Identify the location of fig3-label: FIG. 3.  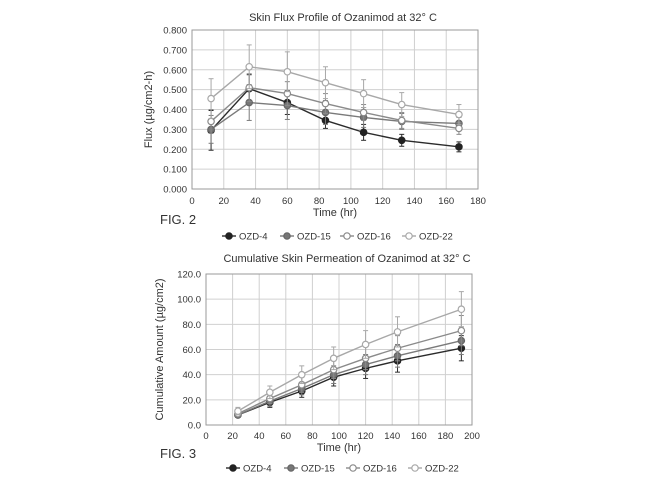
(178, 453).